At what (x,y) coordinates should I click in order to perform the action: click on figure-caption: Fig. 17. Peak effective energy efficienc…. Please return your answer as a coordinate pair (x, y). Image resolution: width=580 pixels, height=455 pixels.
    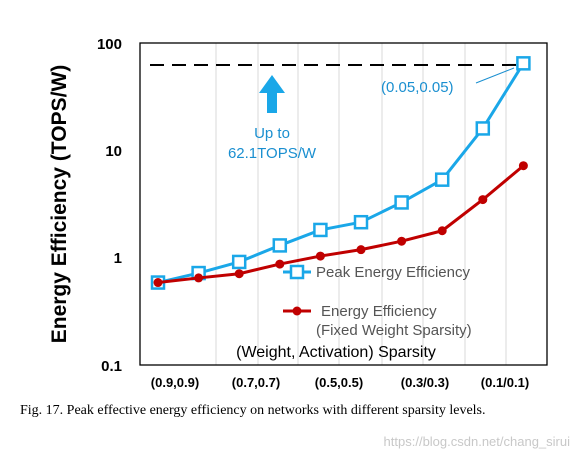
    Looking at the image, I should click on (253, 410).